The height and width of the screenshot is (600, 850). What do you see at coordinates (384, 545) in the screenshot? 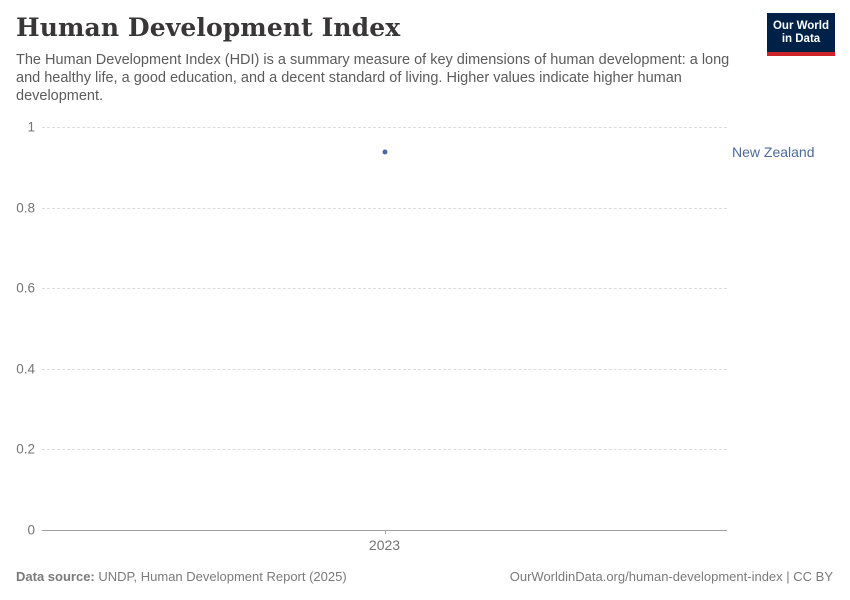
I see `x-axis-tick-label: 2023` at bounding box center [384, 545].